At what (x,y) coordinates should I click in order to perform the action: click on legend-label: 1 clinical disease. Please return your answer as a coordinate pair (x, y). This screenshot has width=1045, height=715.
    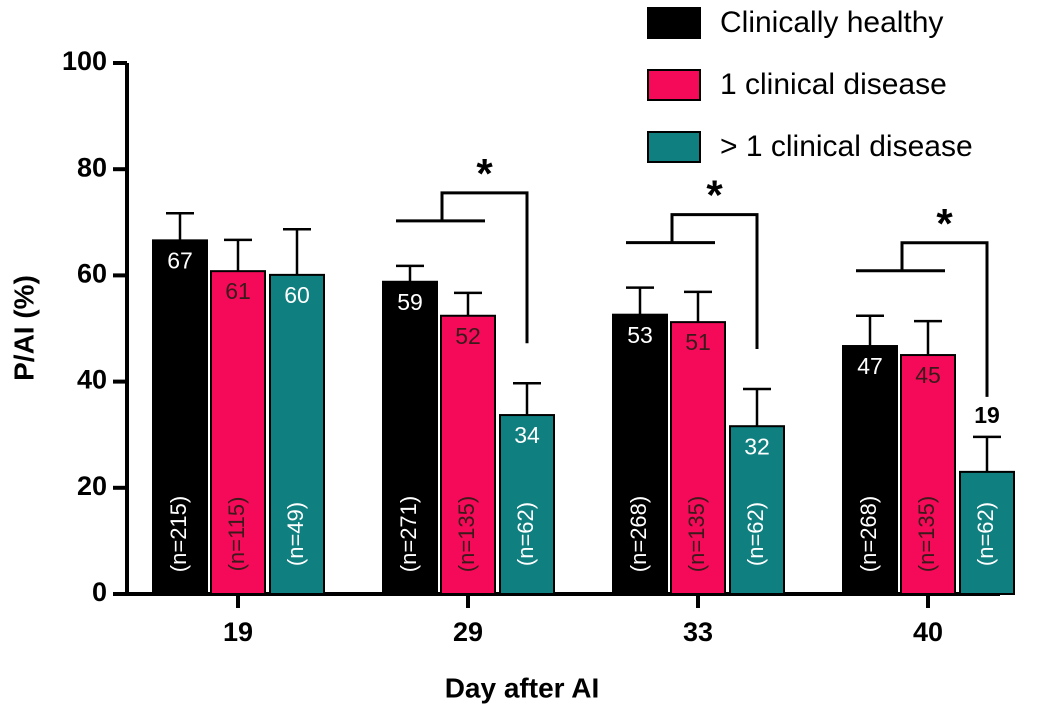
    Looking at the image, I should click on (833, 84).